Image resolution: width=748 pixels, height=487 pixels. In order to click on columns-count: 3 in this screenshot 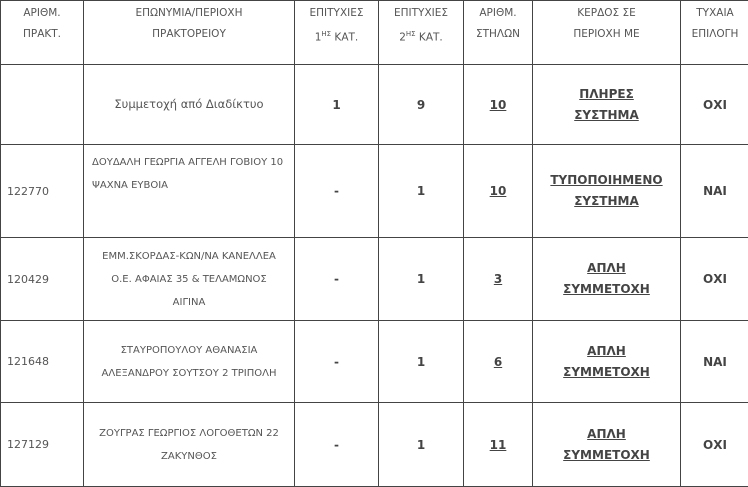, I will do `click(498, 279)`.